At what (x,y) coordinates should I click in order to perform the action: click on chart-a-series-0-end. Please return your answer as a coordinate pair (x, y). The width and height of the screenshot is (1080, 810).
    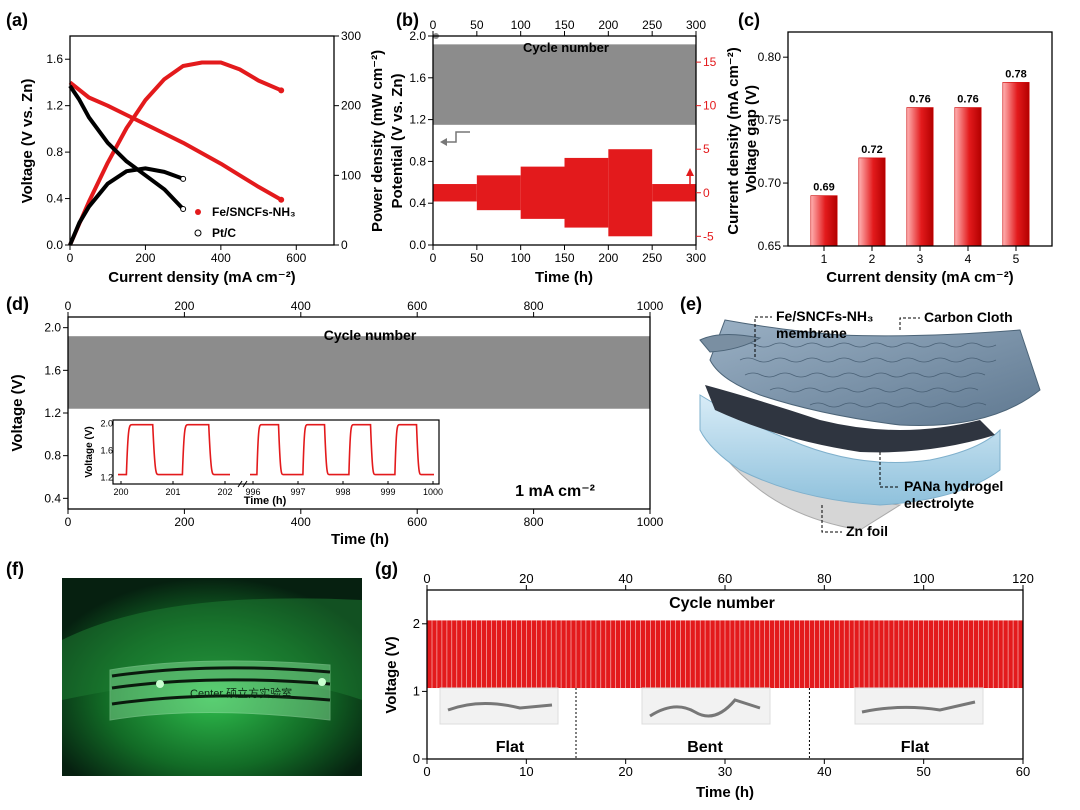
    Looking at the image, I should click on (281, 199).